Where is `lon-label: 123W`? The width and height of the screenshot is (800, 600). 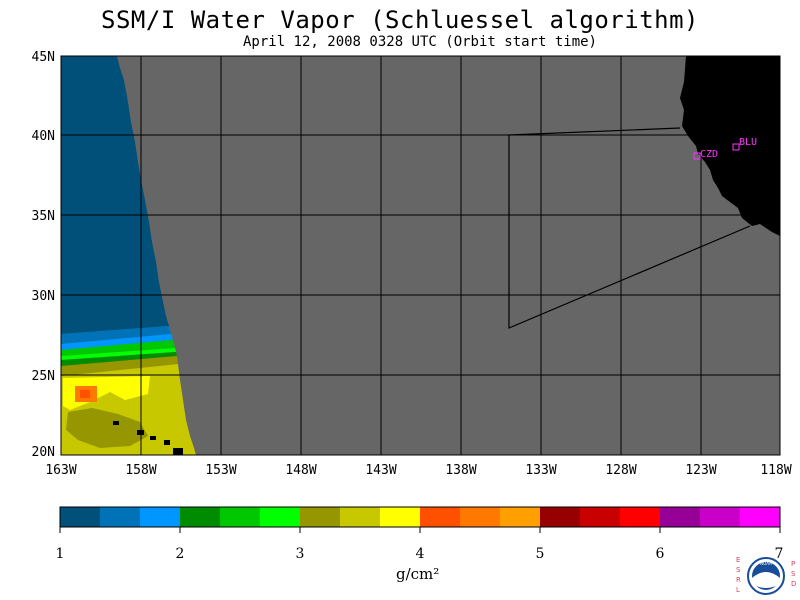
lon-label: 123W is located at coordinates (700, 470).